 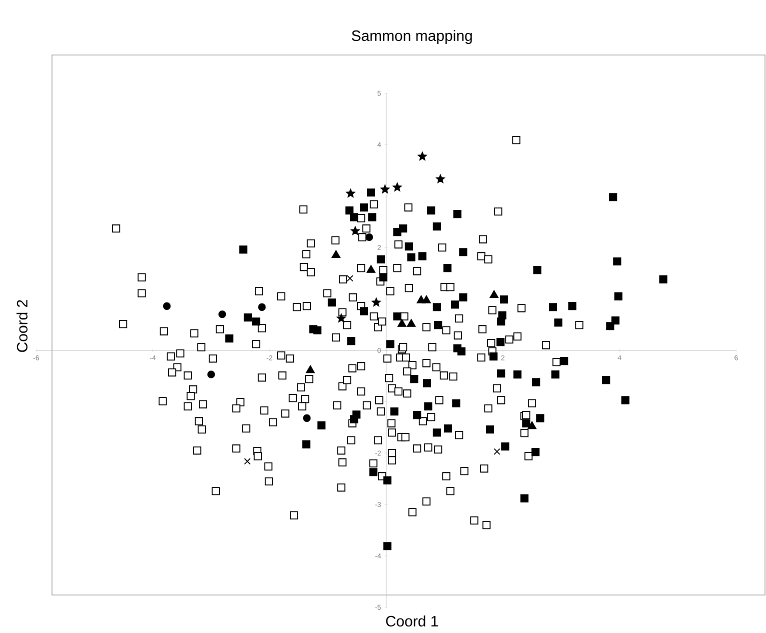 What do you see at coordinates (412, 620) in the screenshot?
I see `x-axis-title: Coord 1` at bounding box center [412, 620].